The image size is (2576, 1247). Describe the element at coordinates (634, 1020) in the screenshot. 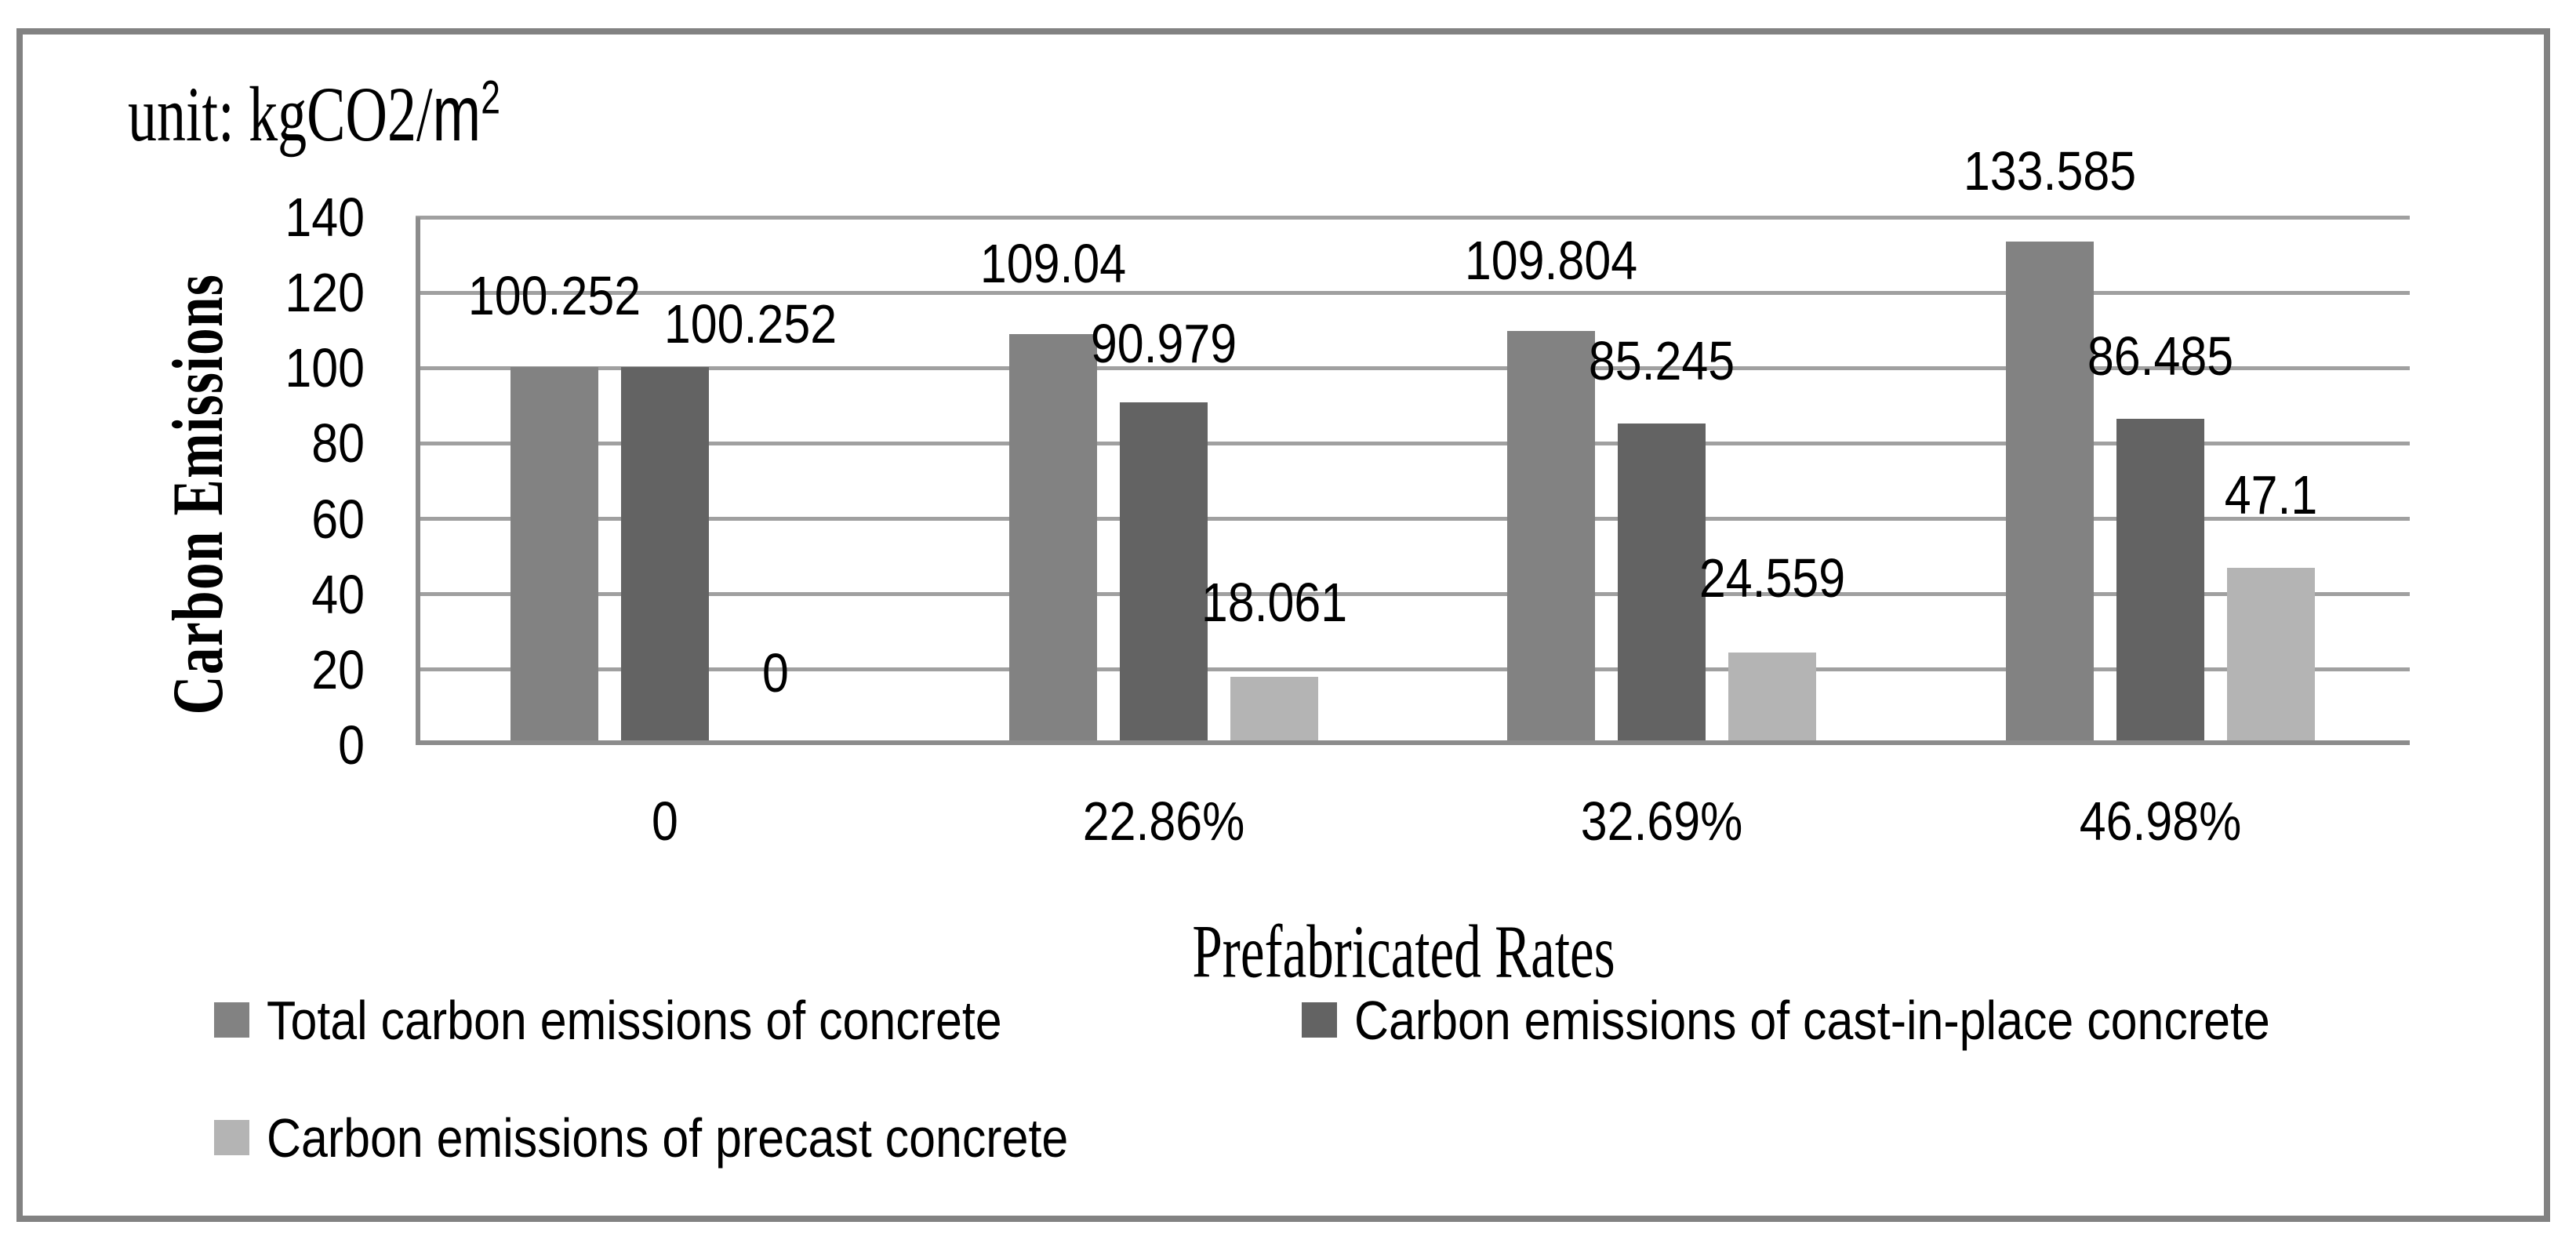

I see `legend-label: Total carbon emissions of concrete` at that location.